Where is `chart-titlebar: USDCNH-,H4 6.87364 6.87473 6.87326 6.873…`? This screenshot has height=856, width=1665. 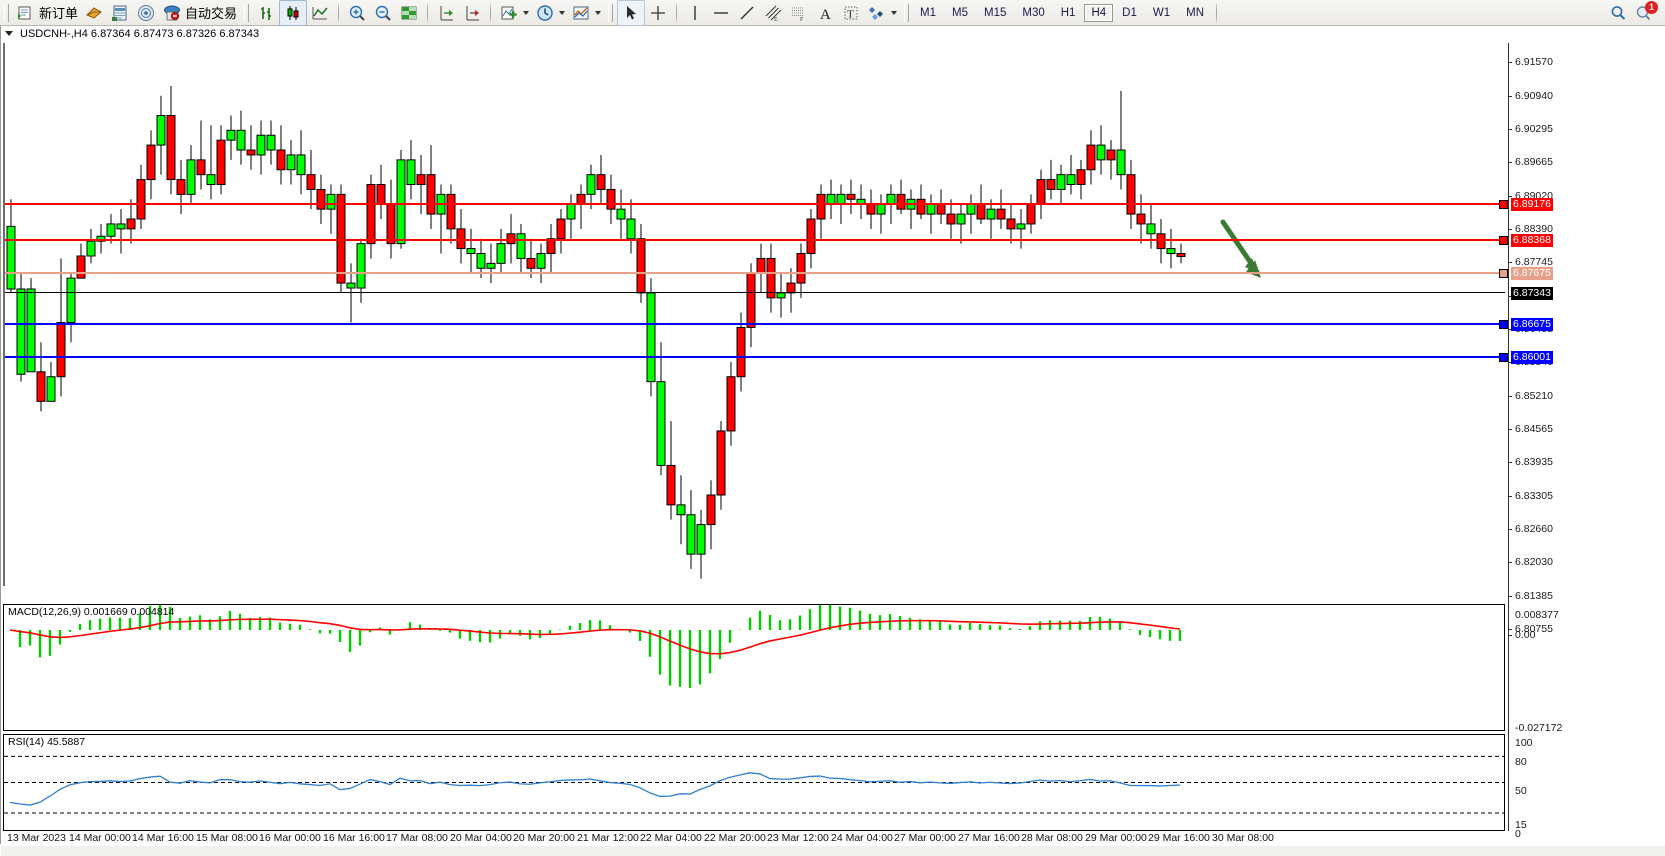
chart-titlebar: USDCNH-,H4 6.87364 6.87473 6.87326 6.873… is located at coordinates (833, 33).